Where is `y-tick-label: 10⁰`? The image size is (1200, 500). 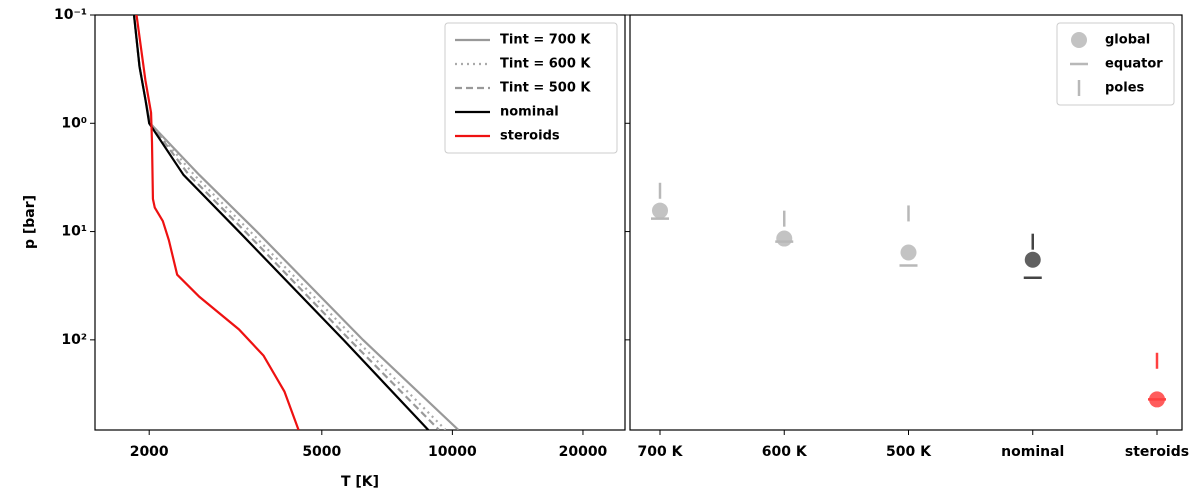
y-tick-label: 10⁰ is located at coordinates (74, 123).